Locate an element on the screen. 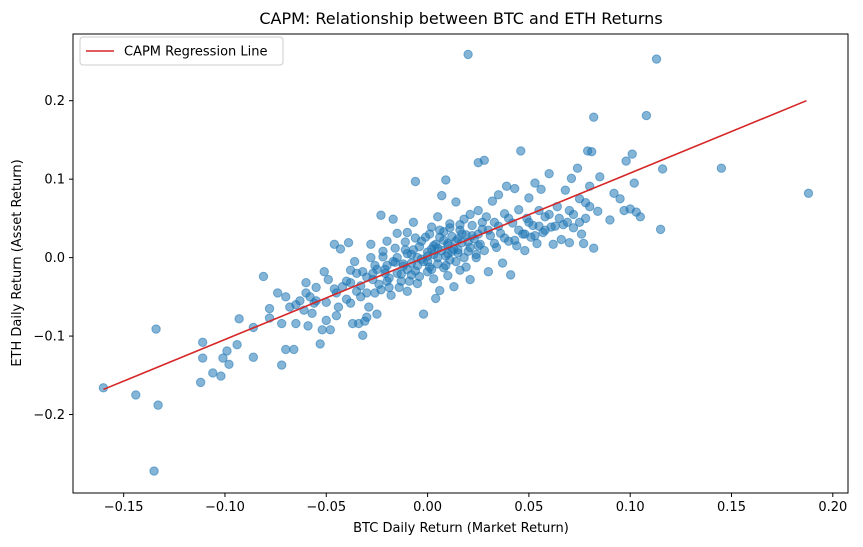 The height and width of the screenshot is (547, 863). y-axis-label: ETH Daily Return (Asset Return) is located at coordinates (17, 262).